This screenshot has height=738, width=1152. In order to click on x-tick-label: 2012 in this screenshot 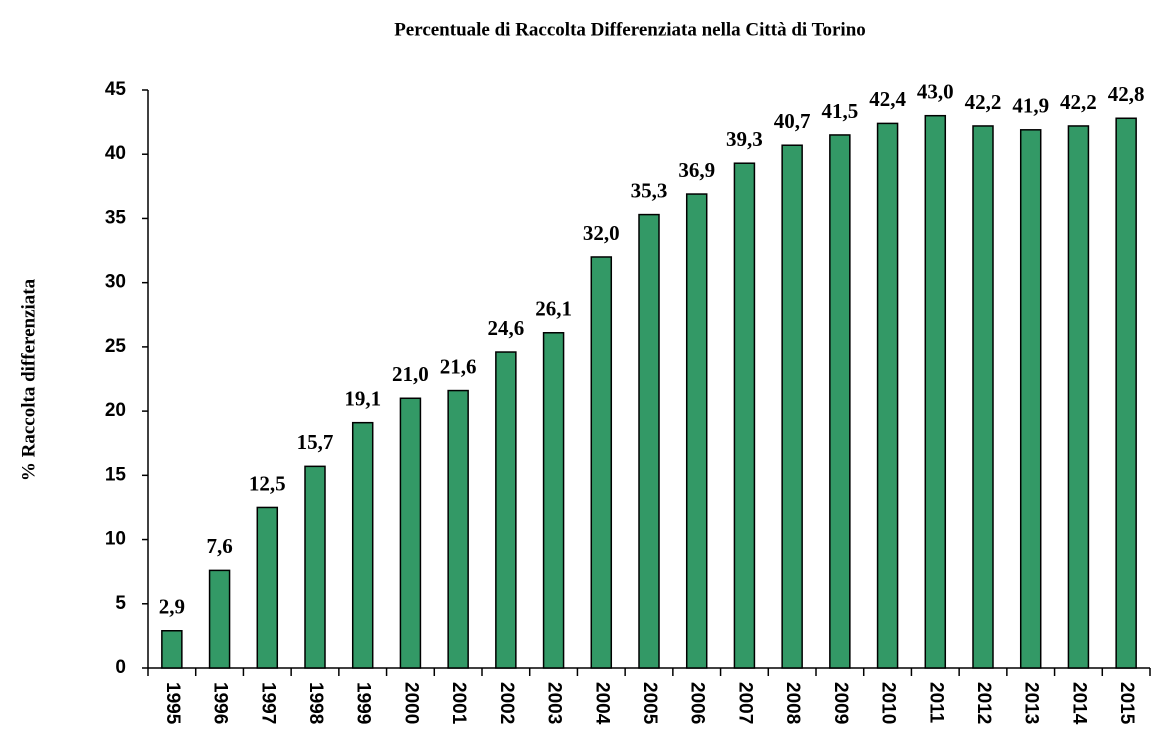, I will do `click(983, 703)`.